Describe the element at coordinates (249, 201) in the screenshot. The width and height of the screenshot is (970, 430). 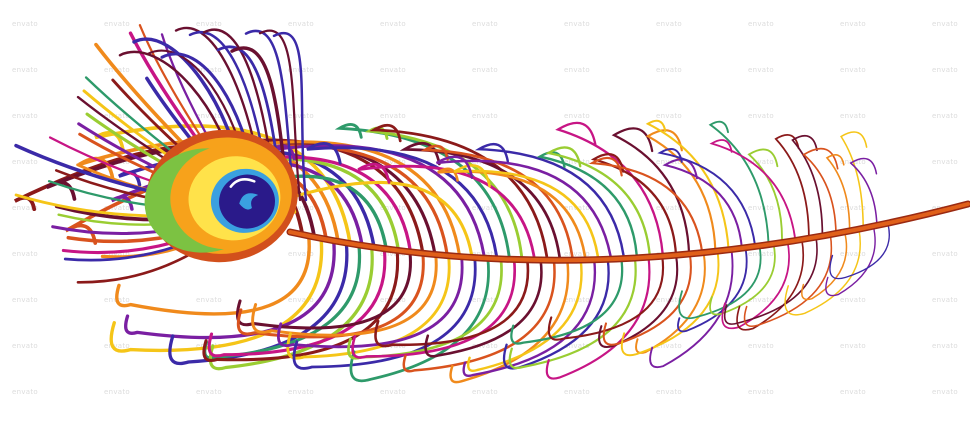
I see `eye-inner-swirl` at that location.